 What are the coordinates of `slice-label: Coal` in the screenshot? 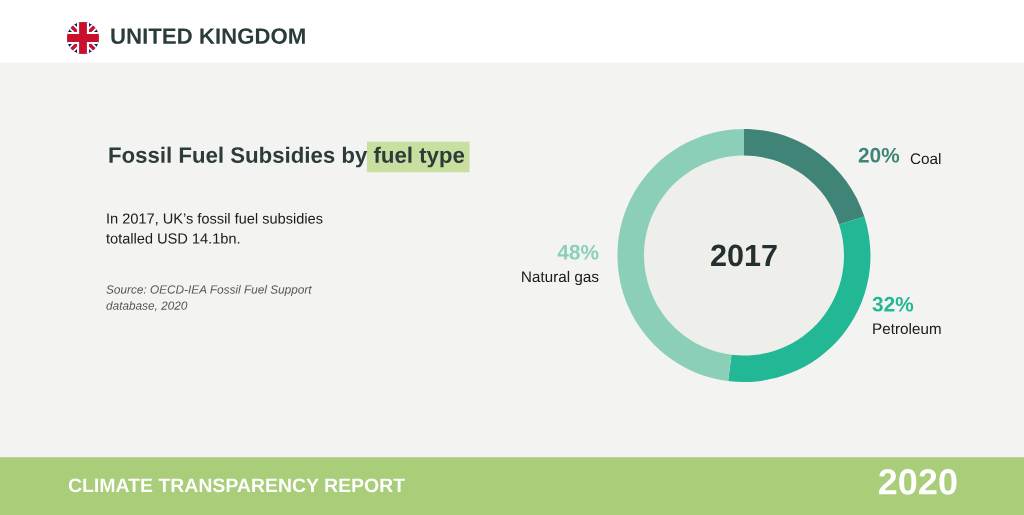 It's located at (925, 158).